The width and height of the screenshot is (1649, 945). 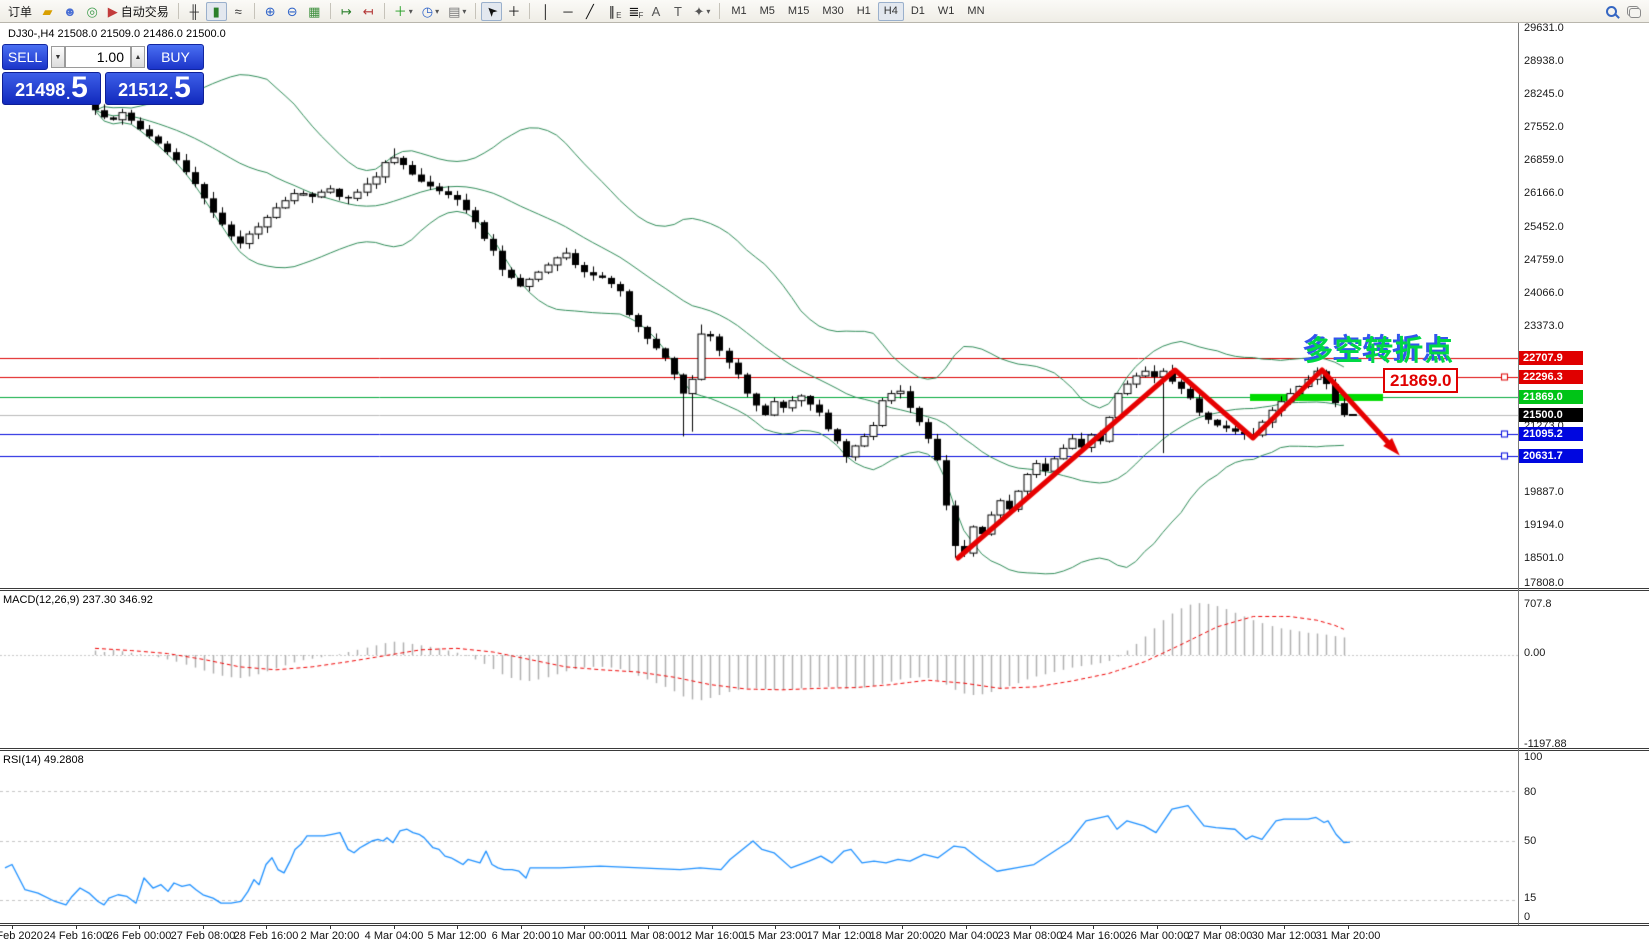 I want to click on cursor-icon-button: ➤, so click(x=492, y=11).